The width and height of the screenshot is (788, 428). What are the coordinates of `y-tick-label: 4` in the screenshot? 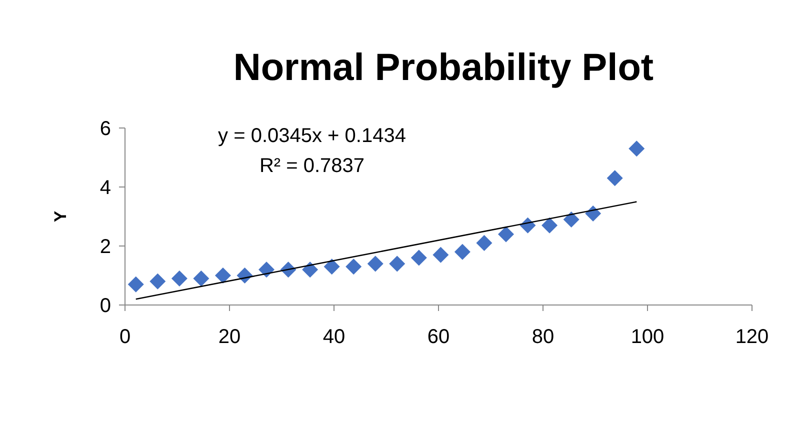 It's located at (105, 188).